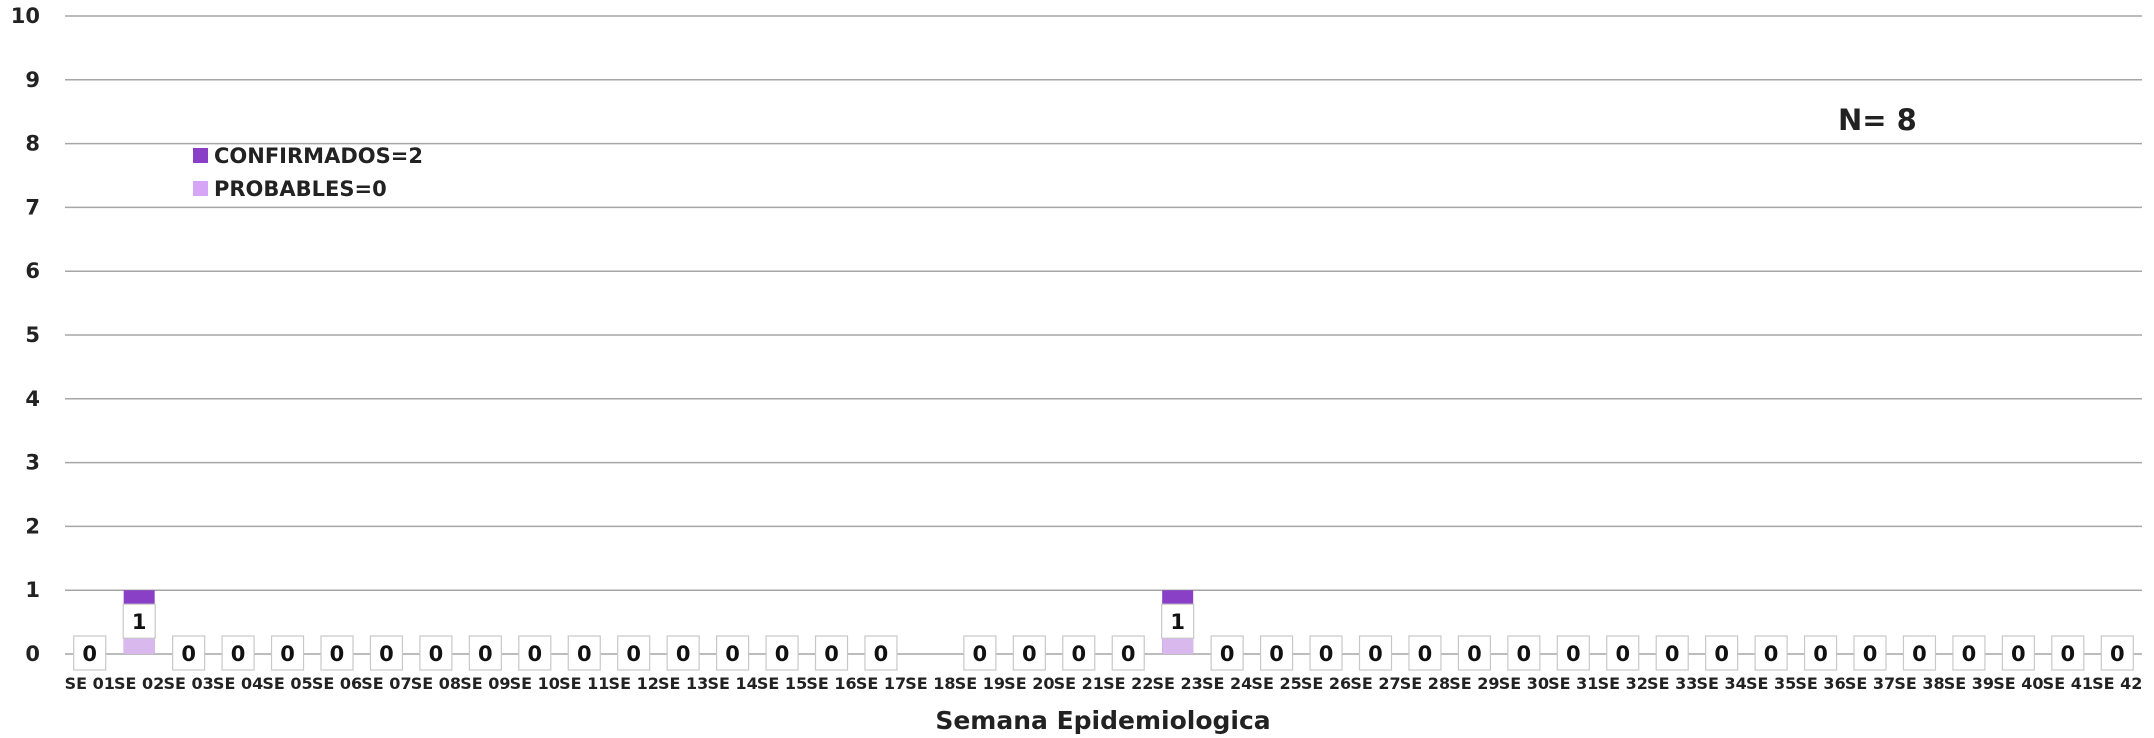 This screenshot has width=2154, height=738. Describe the element at coordinates (32, 144) in the screenshot. I see `y-tick-label: 8` at that location.